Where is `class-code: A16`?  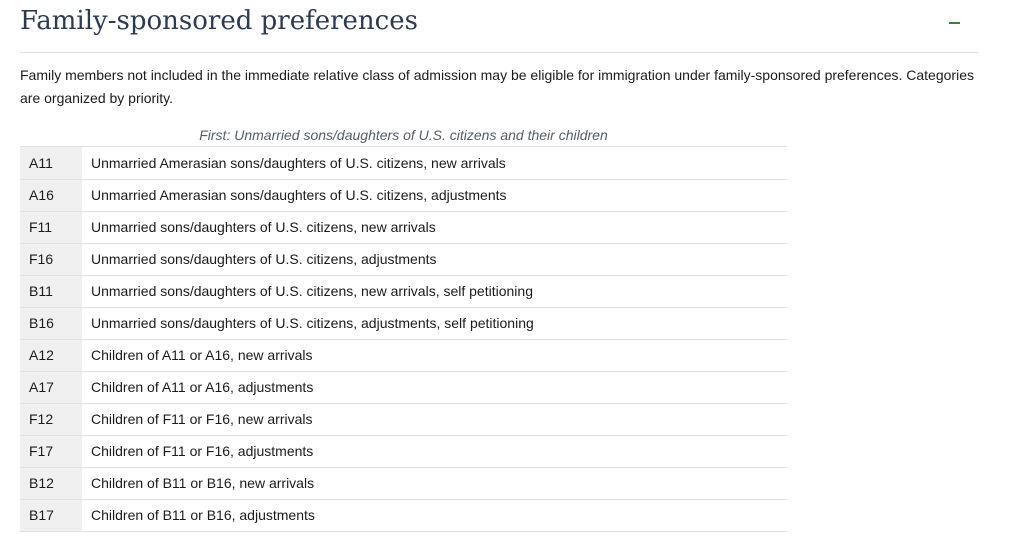
class-code: A16 is located at coordinates (51, 195).